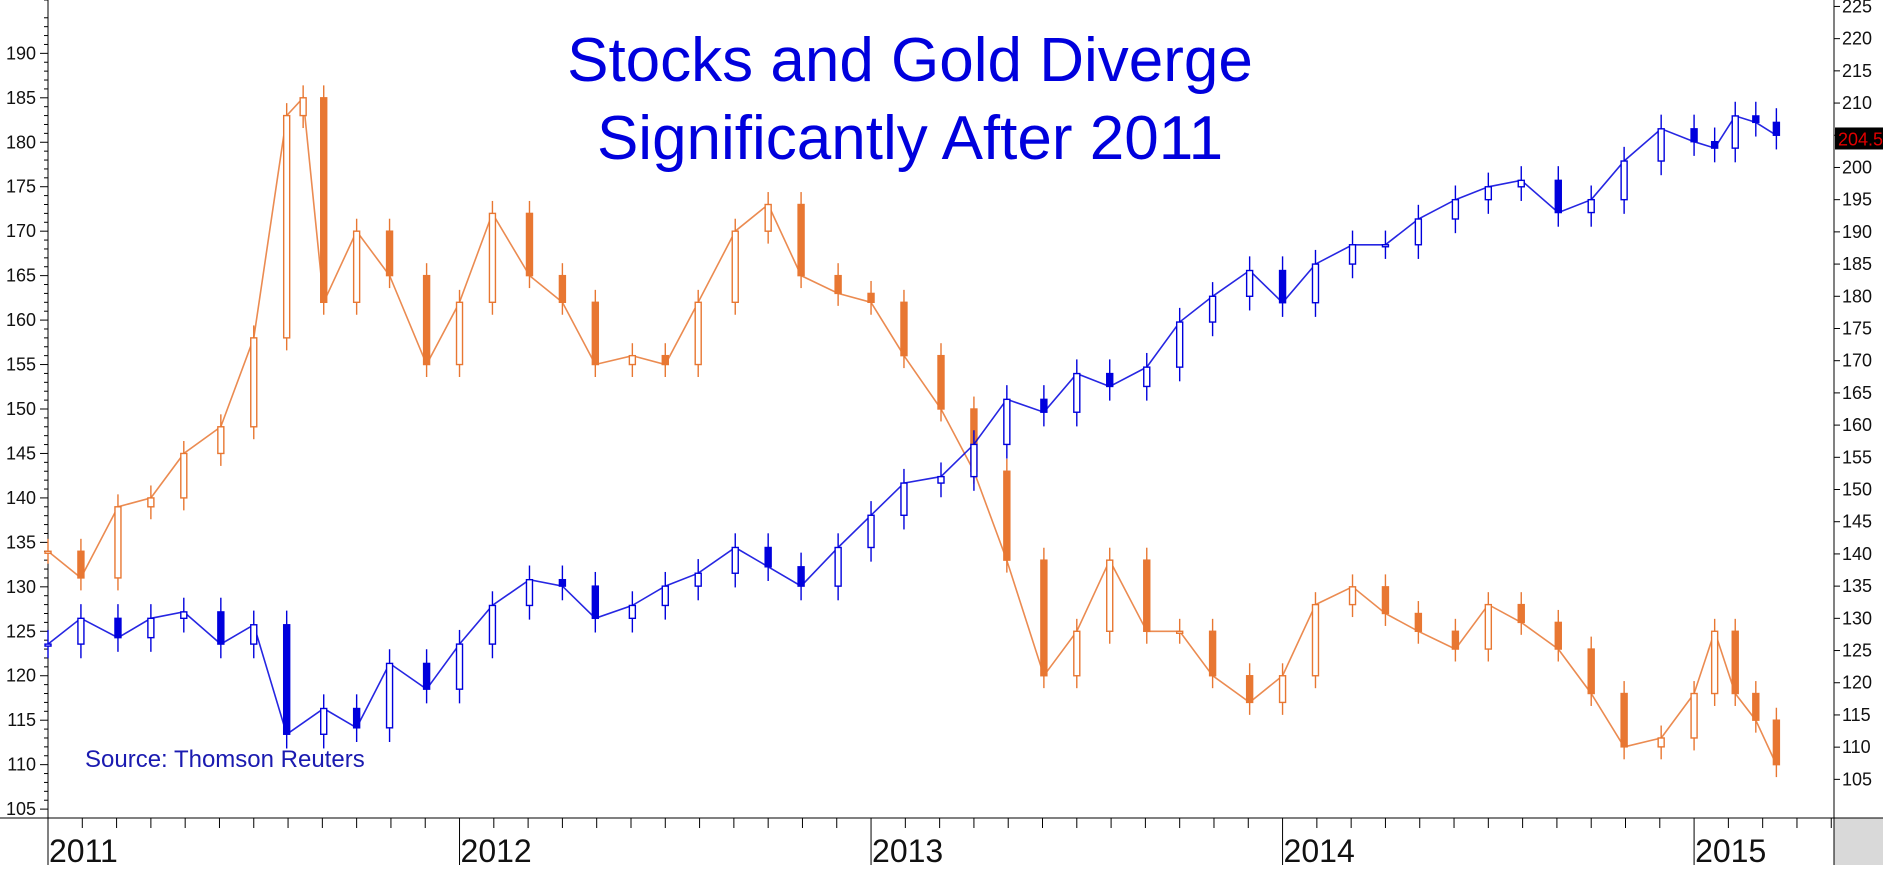 The image size is (1883, 870). Describe the element at coordinates (1857, 618) in the screenshot. I see `right-axis-tick-label: 130` at that location.